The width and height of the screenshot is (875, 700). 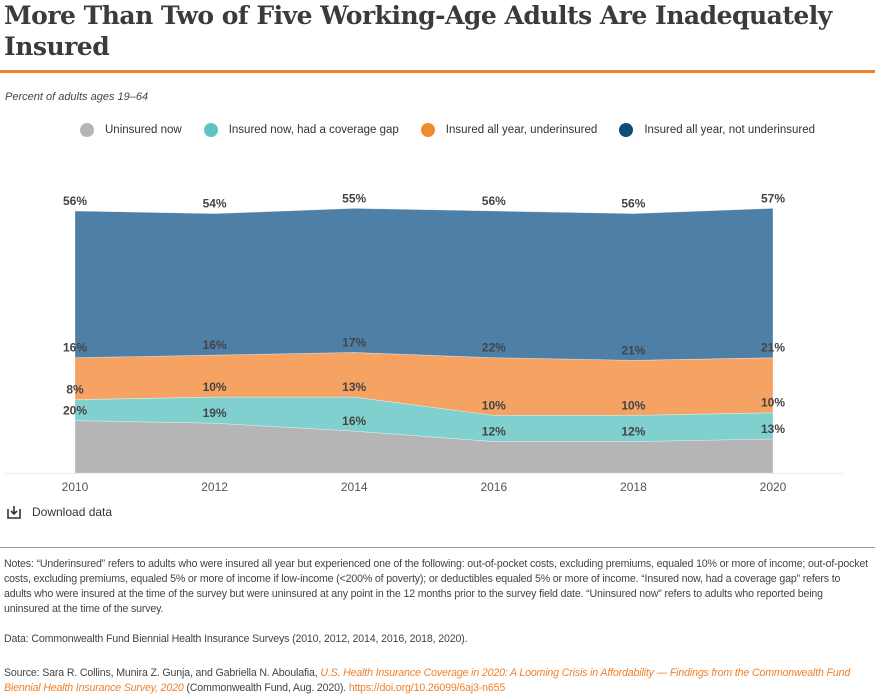 What do you see at coordinates (313, 130) in the screenshot?
I see `legend-label: Insured now, had a coverage gap` at bounding box center [313, 130].